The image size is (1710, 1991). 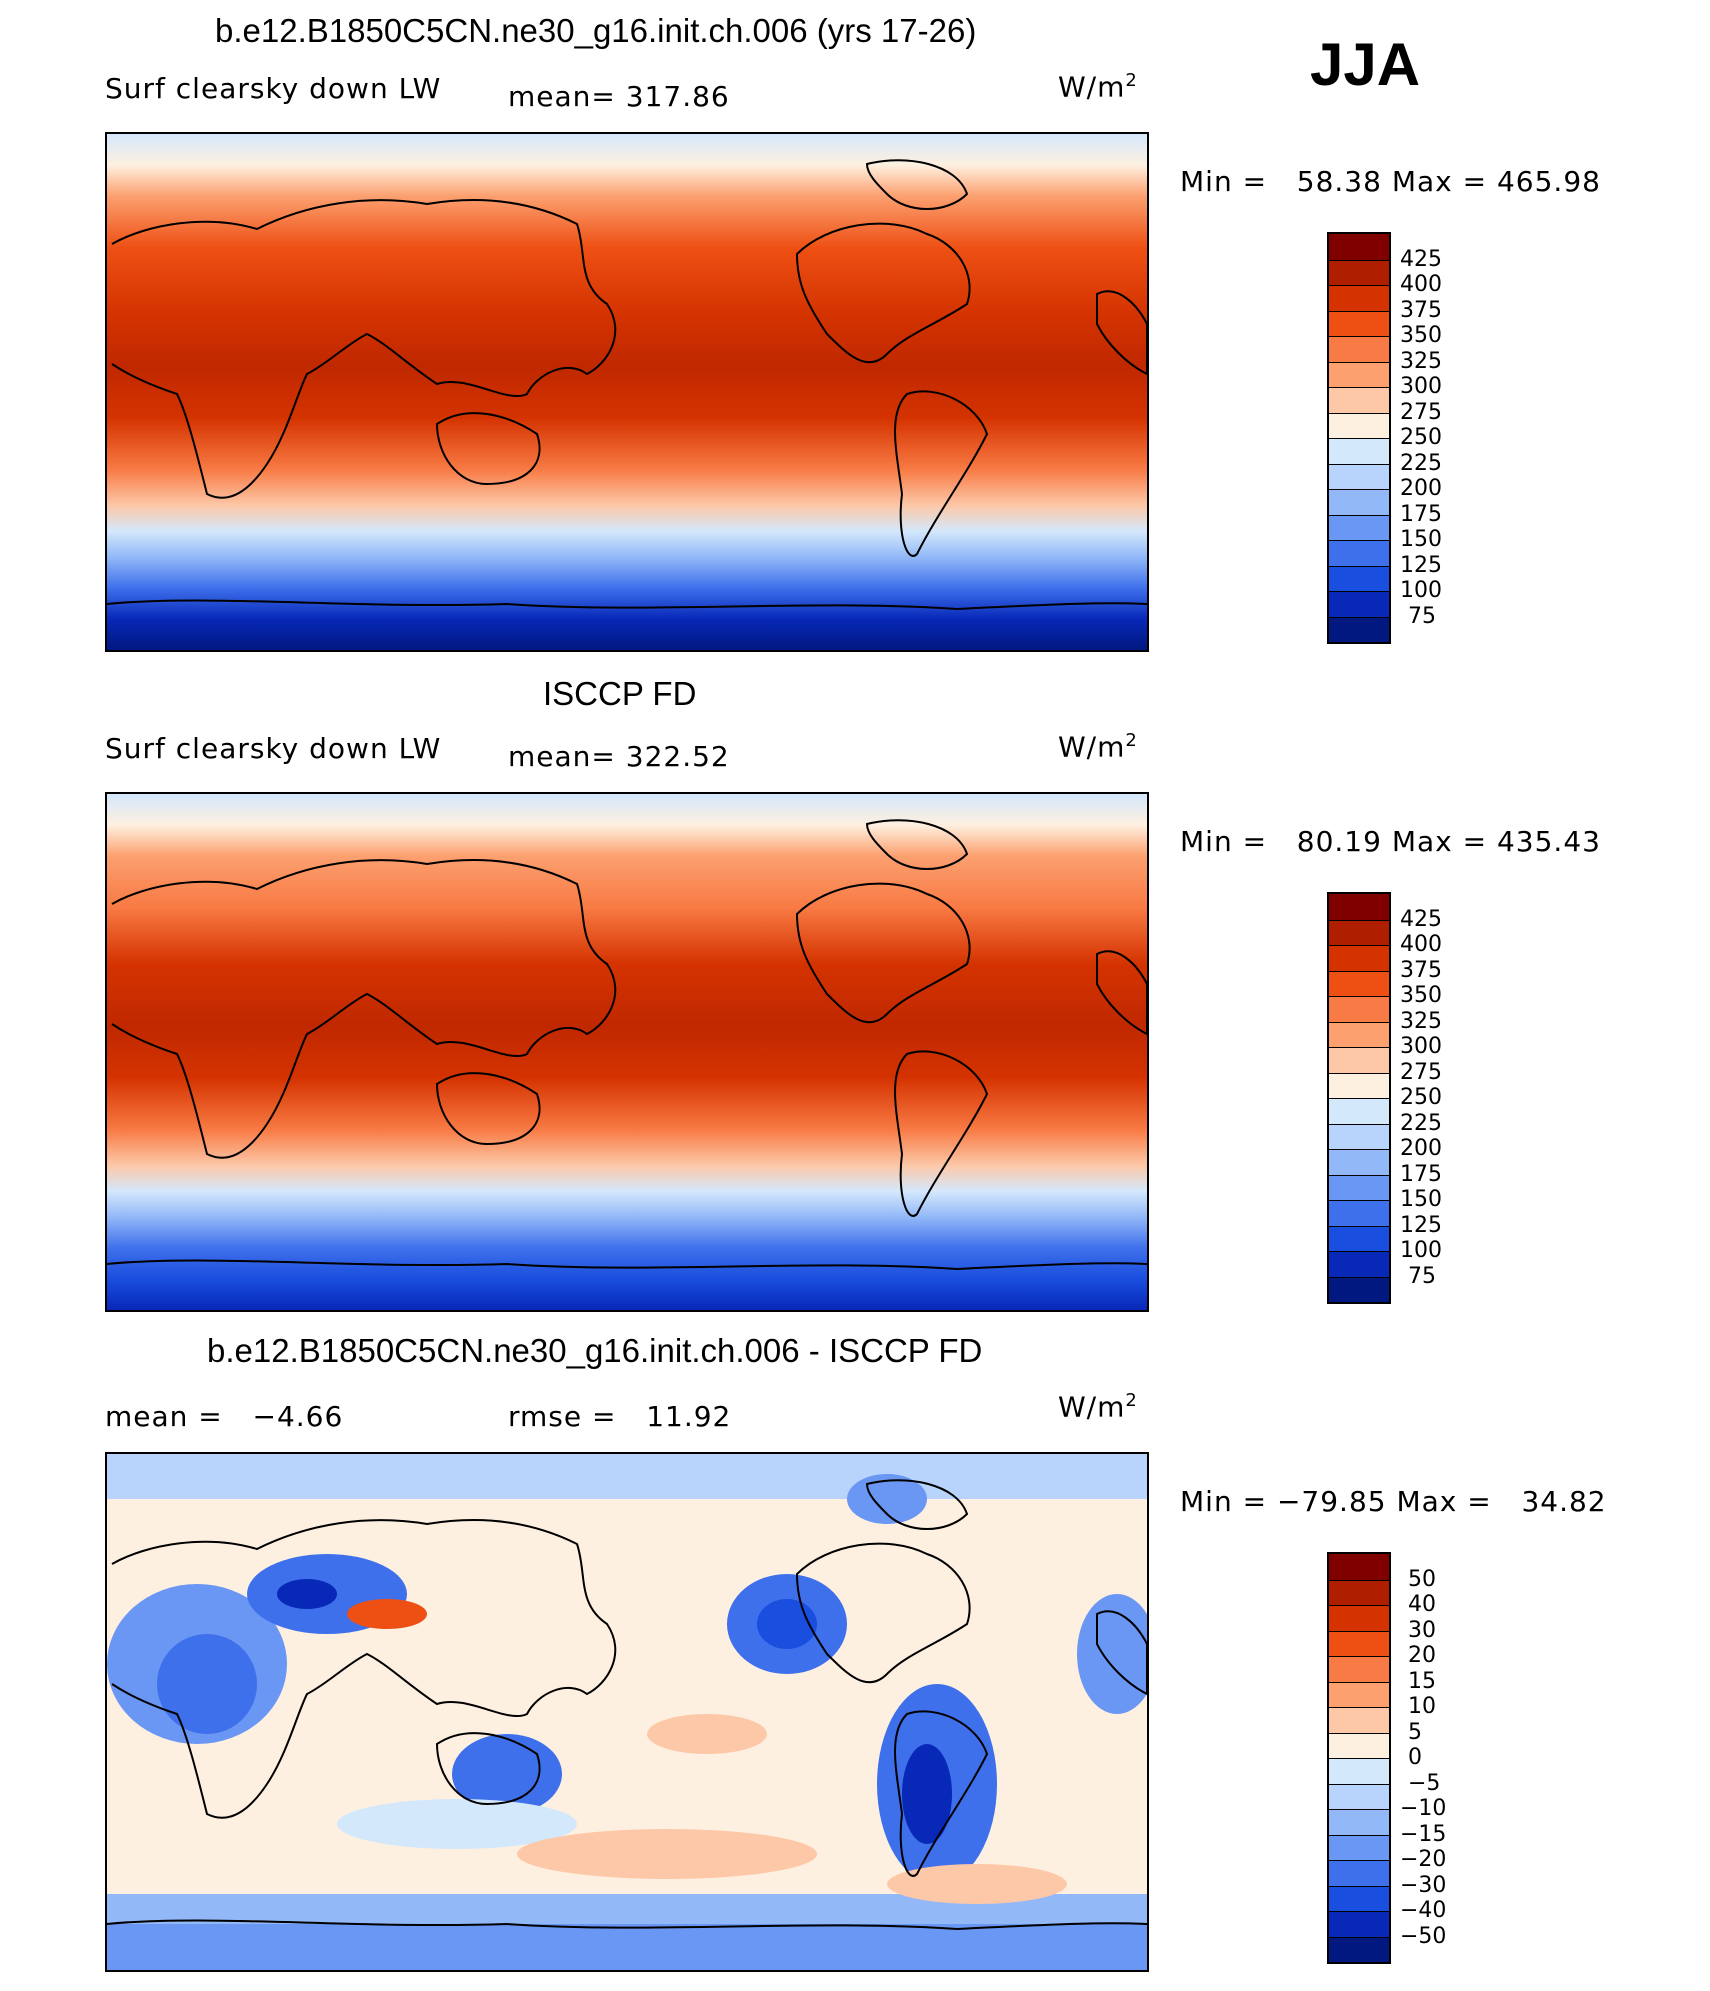 I want to click on panel-3-rmse: rmse = 11.92, so click(x=620, y=1416).